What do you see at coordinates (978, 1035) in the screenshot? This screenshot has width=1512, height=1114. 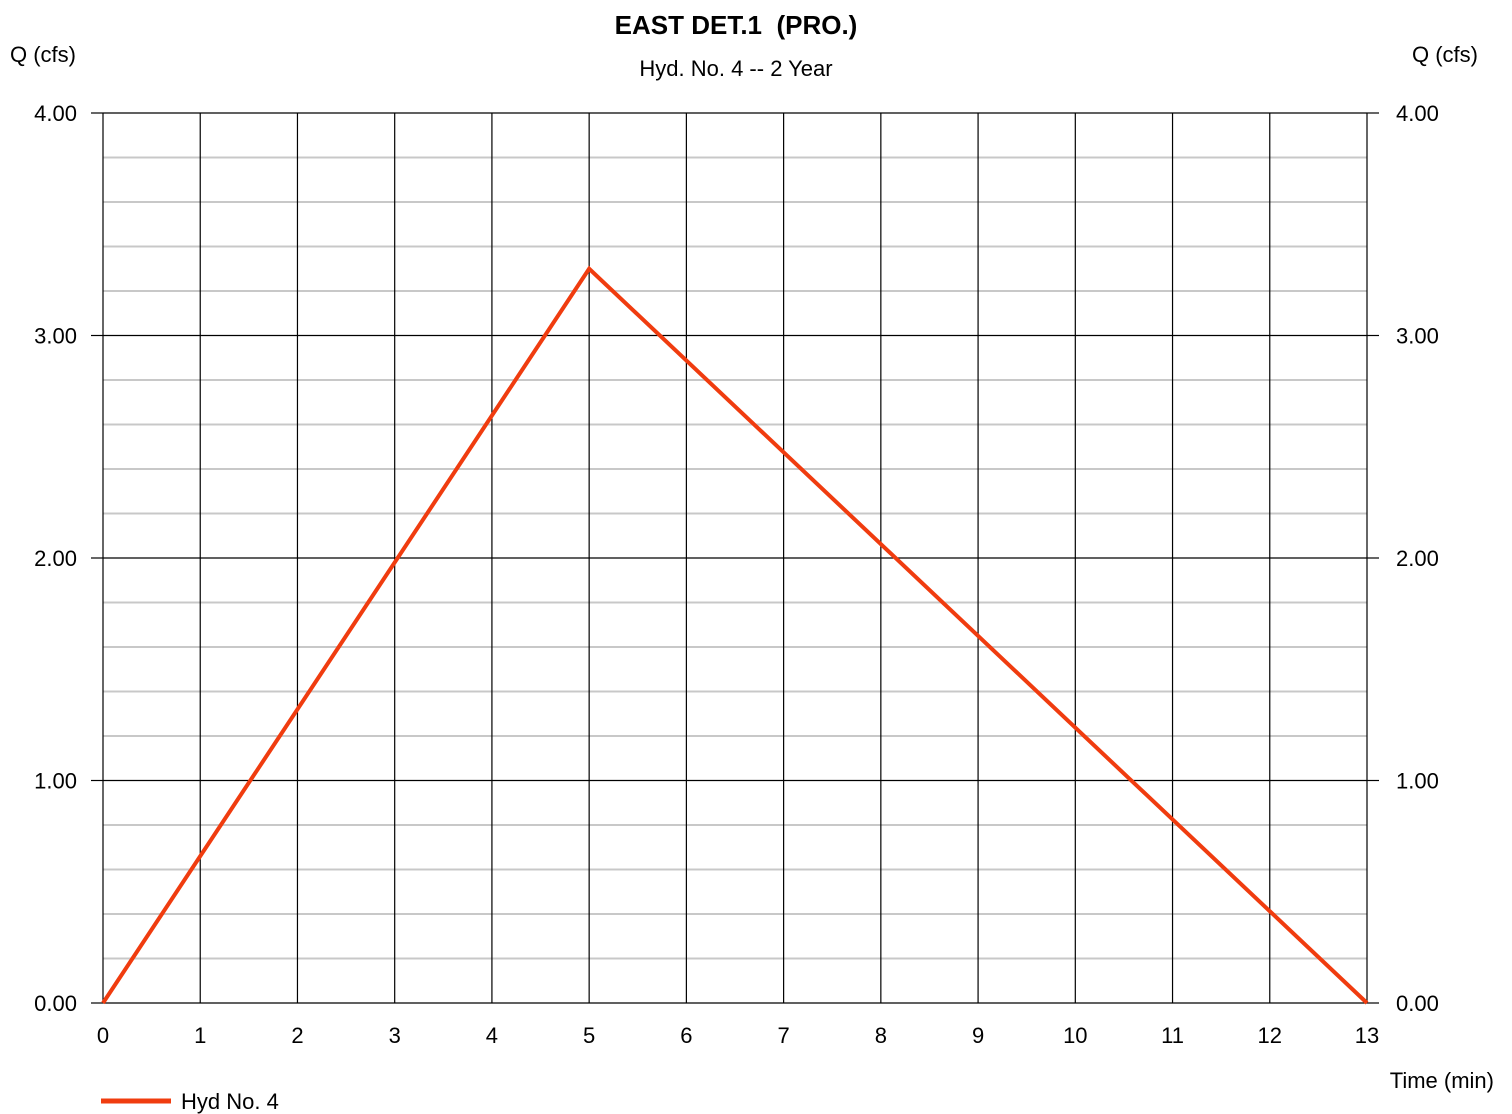 I see `x-tick-label: 9` at bounding box center [978, 1035].